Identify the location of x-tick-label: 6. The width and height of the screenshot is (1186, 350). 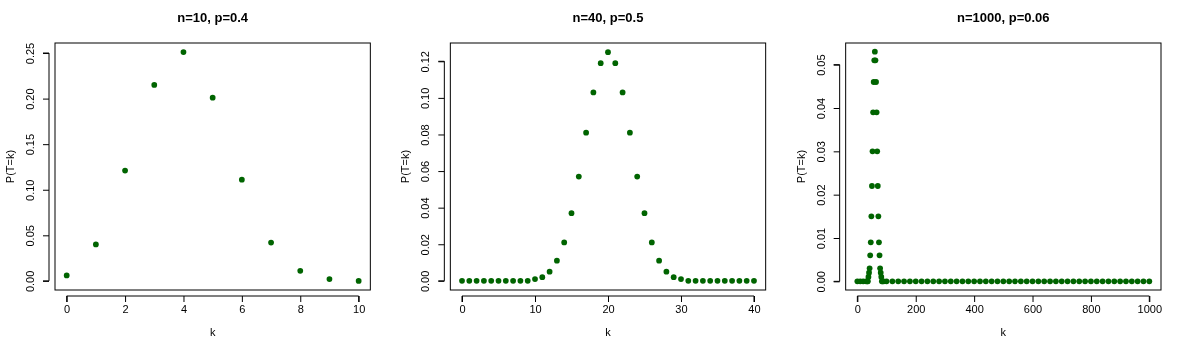
(242, 308).